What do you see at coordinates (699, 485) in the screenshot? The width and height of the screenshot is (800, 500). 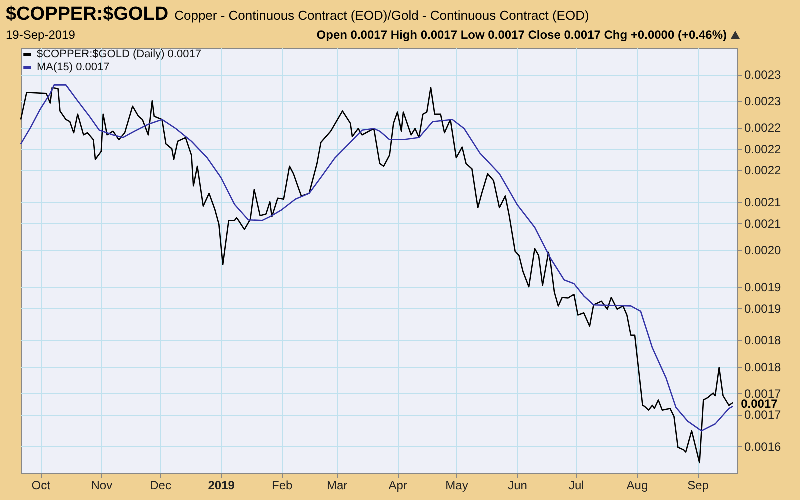 I see `x-tick-label: Sep` at bounding box center [699, 485].